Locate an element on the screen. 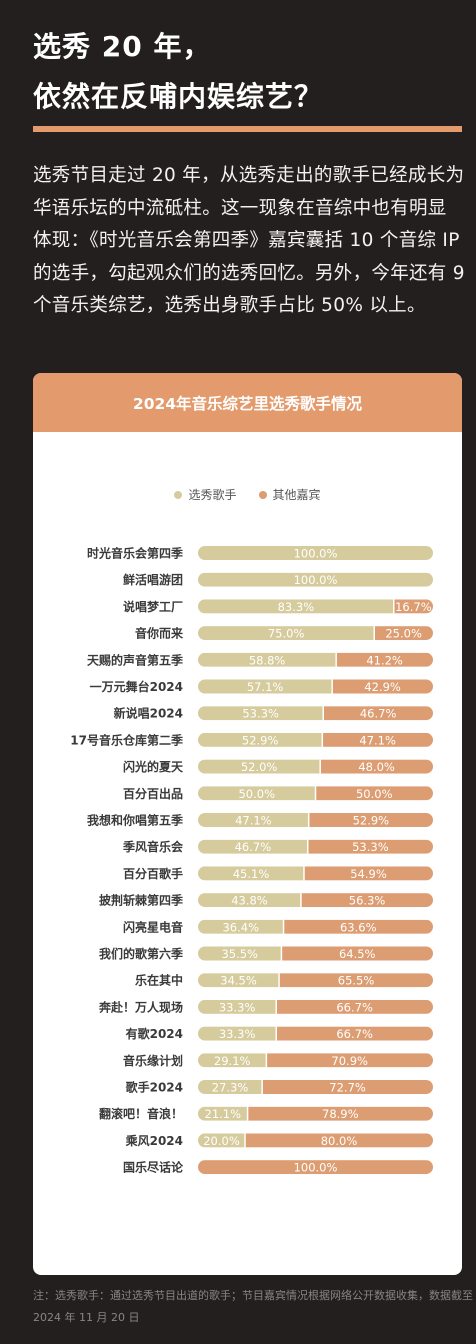 The image size is (476, 1344). data-label-series-a: 75.0% is located at coordinates (286, 634).